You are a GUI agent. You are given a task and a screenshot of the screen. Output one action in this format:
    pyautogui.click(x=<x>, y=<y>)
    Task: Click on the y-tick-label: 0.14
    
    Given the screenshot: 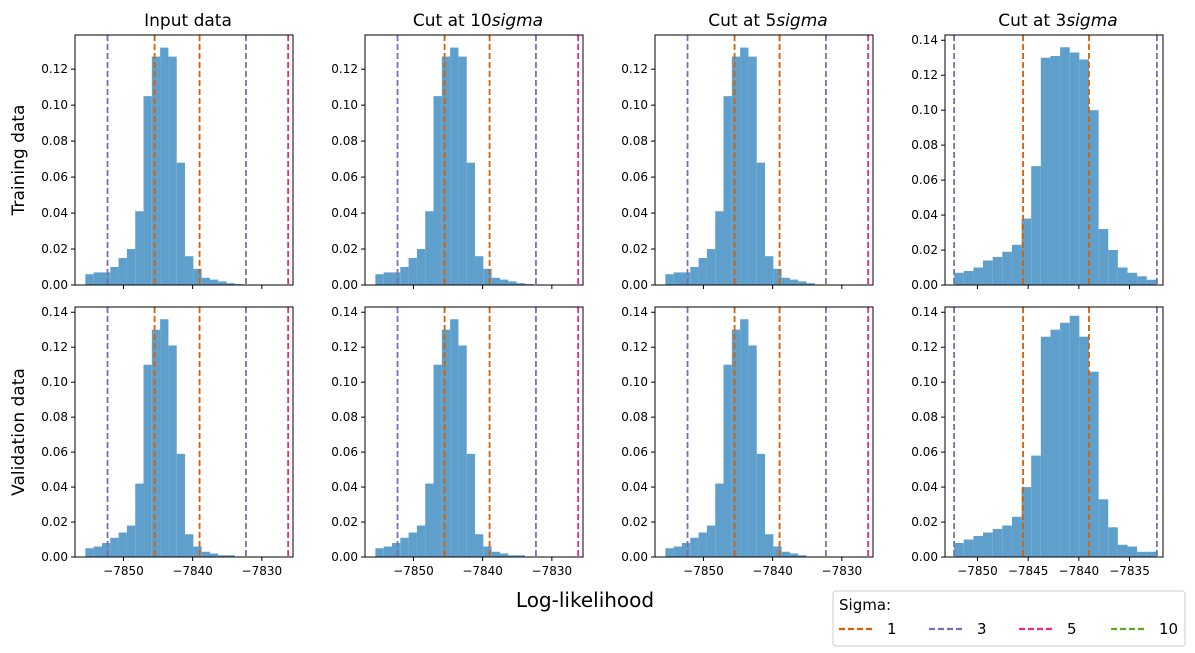 What is the action you would take?
    pyautogui.click(x=924, y=40)
    